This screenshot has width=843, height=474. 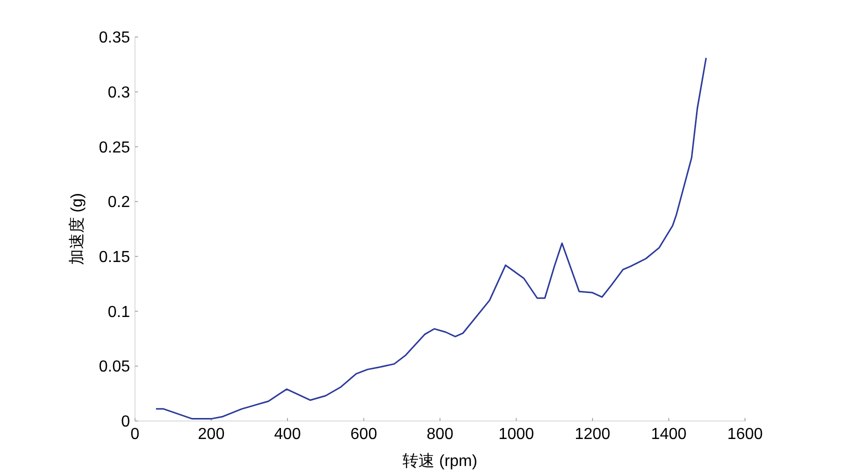 I want to click on y-tick-label: 0.1, so click(x=119, y=312).